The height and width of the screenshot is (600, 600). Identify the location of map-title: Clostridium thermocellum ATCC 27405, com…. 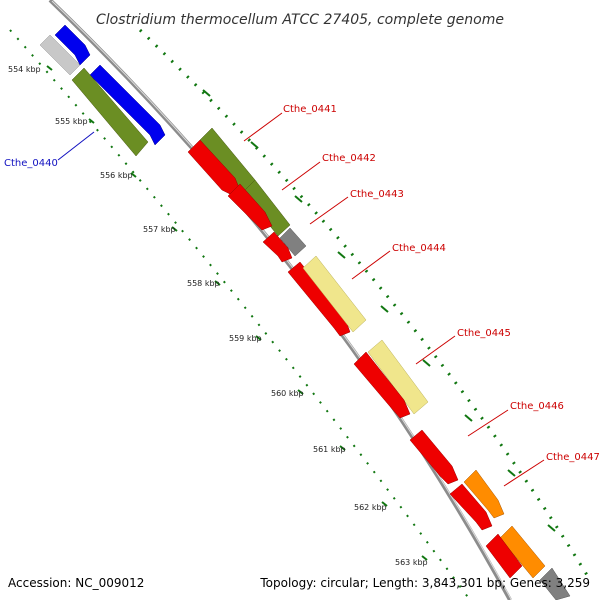
(300, 20).